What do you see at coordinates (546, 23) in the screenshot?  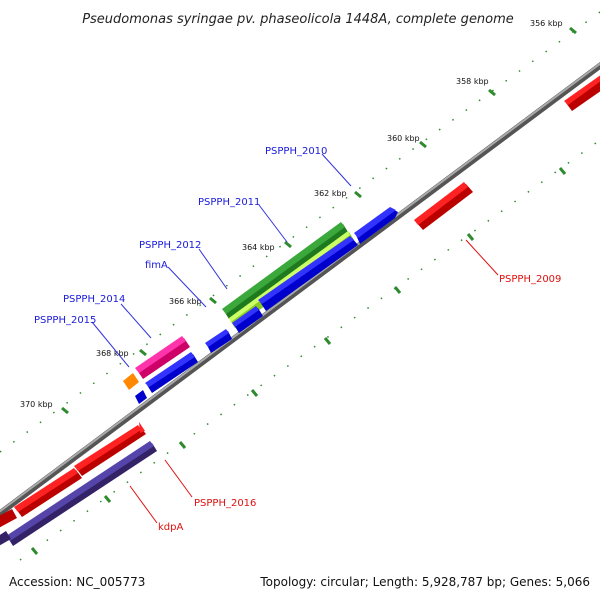 I see `tick-label-356: 356 kbp` at bounding box center [546, 23].